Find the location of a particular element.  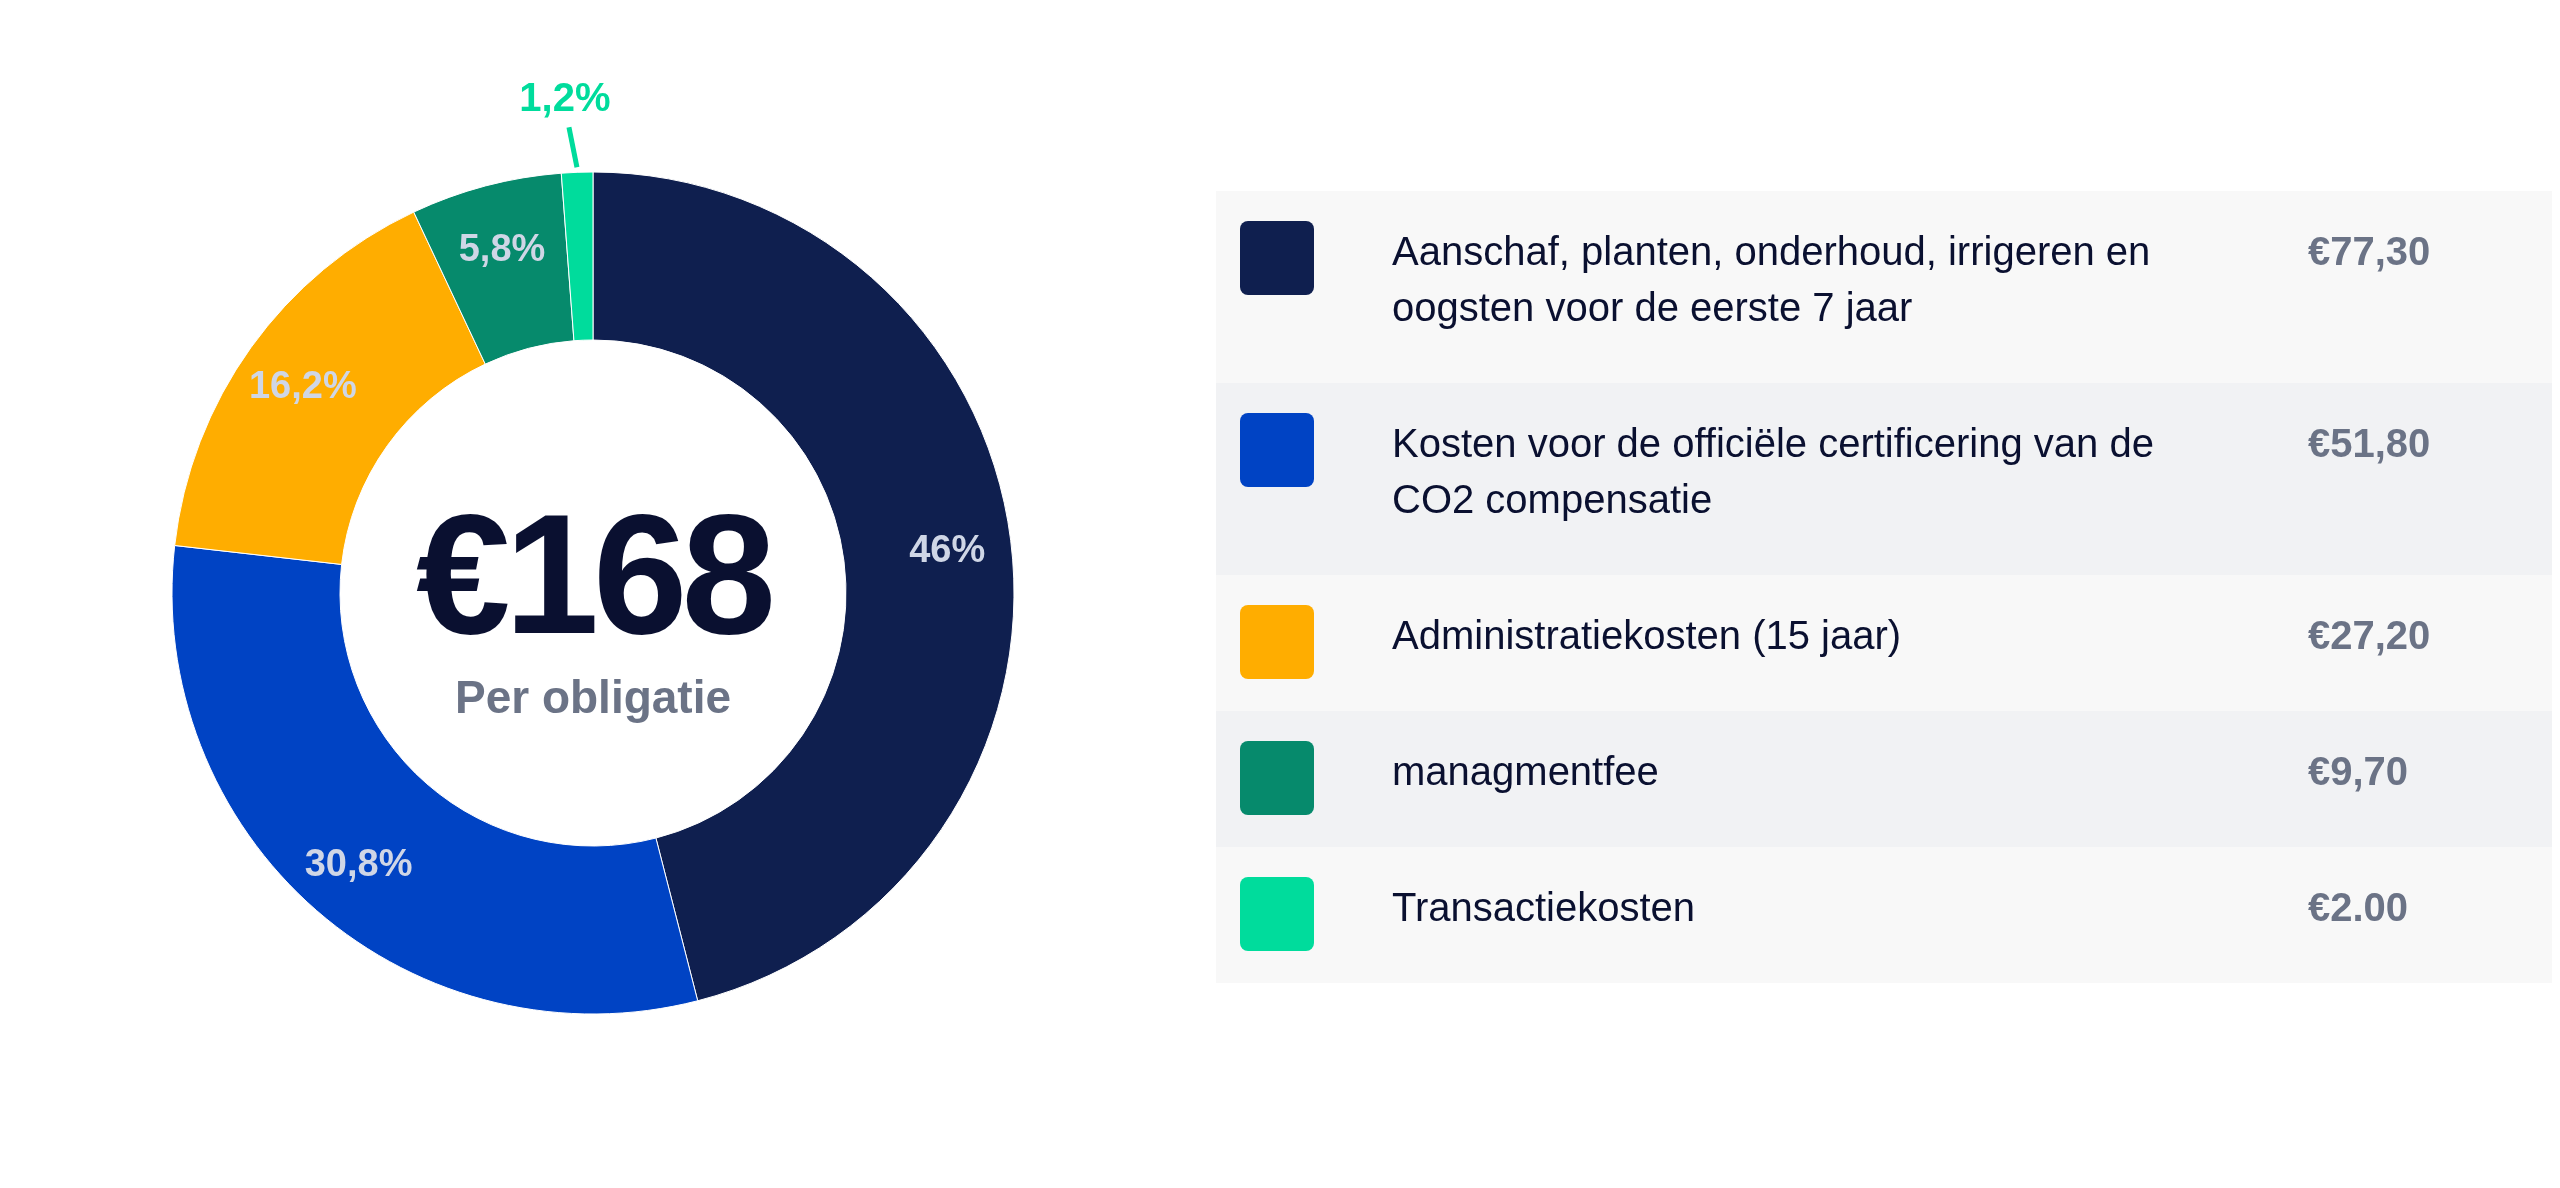

data-label: 46% is located at coordinates (947, 548).